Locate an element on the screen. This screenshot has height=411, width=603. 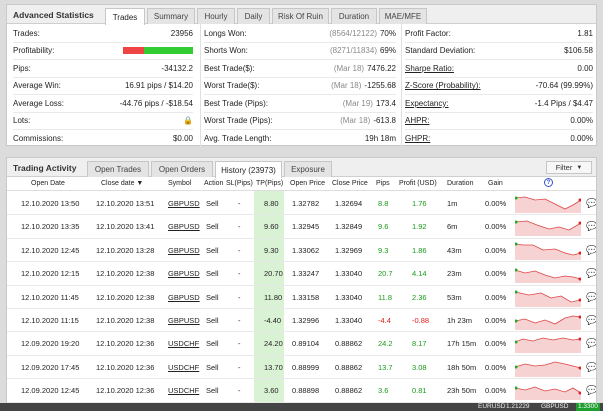
cell-tp: 13.70 is located at coordinates (273, 367).